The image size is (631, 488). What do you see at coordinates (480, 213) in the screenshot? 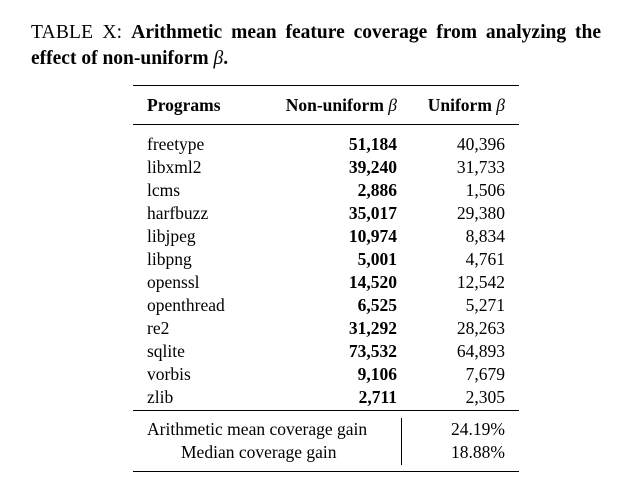
I see `uniform-value: 29,380` at bounding box center [480, 213].